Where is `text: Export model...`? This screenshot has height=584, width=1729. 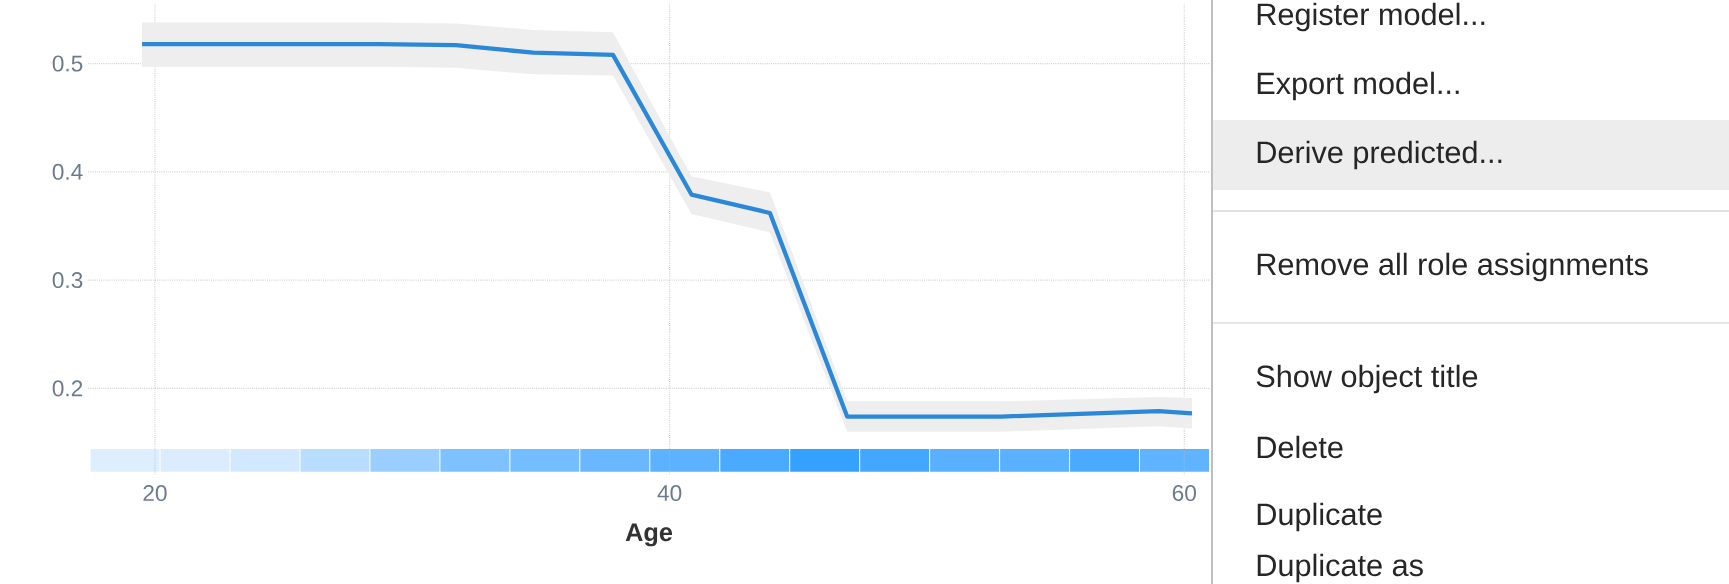 text: Export model... is located at coordinates (1358, 86).